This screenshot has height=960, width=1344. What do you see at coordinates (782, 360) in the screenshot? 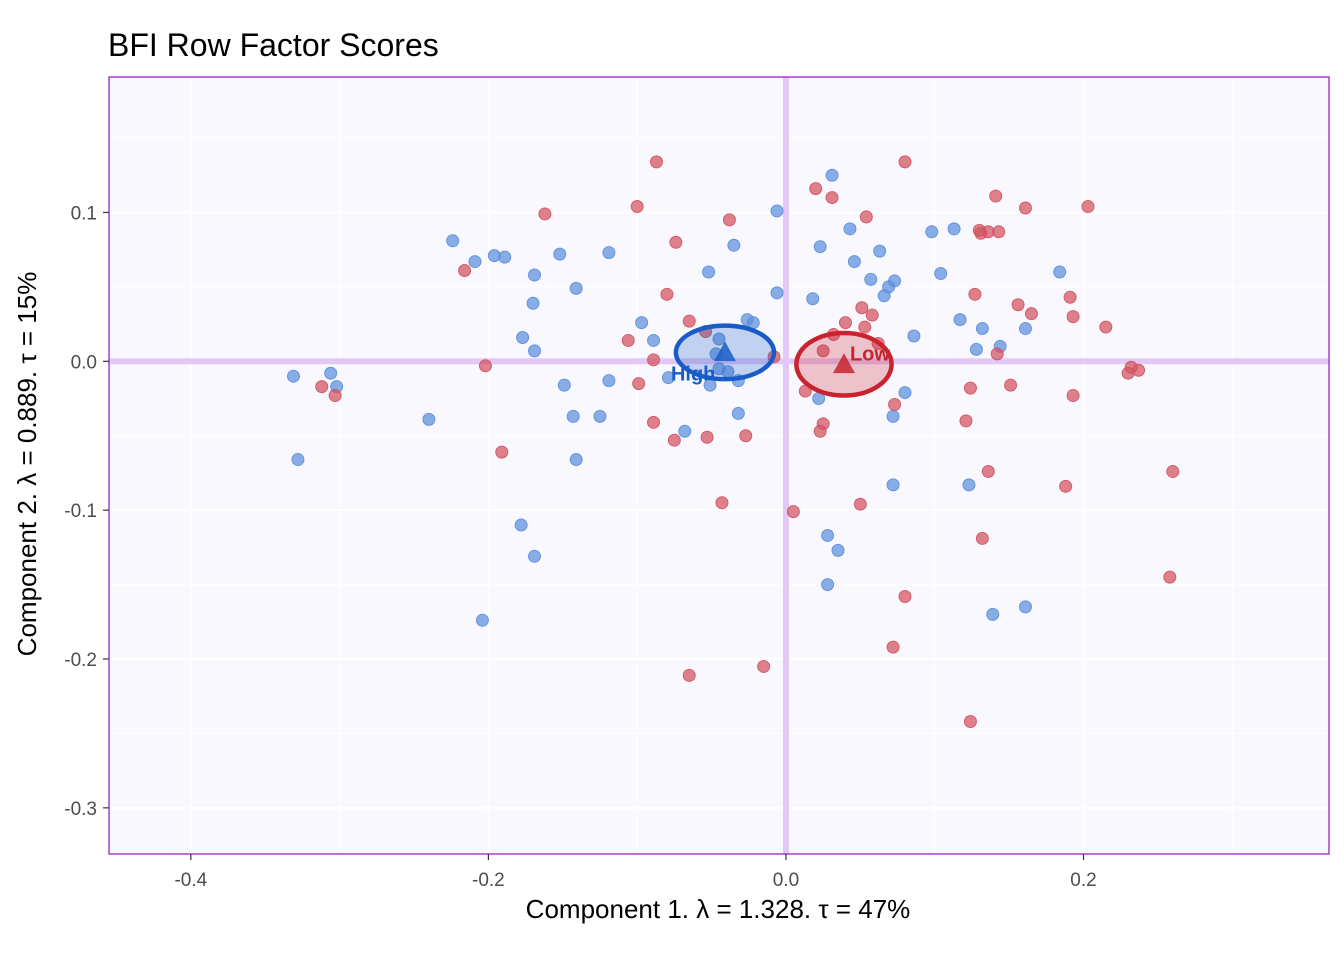
I see `group-ellipses: High Low` at bounding box center [782, 360].